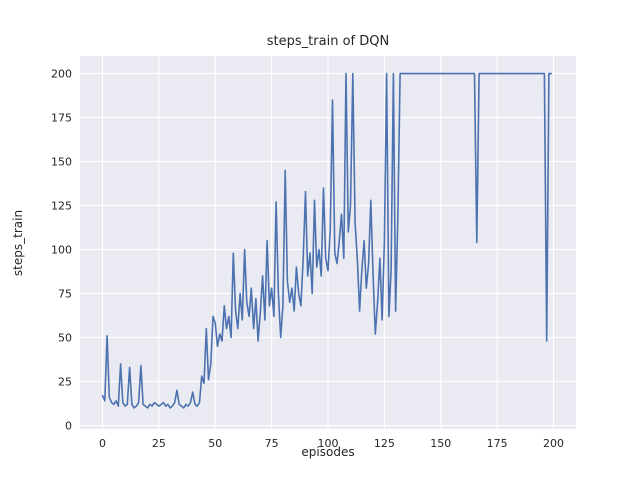  I want to click on x-tick-label: 150, so click(440, 443).